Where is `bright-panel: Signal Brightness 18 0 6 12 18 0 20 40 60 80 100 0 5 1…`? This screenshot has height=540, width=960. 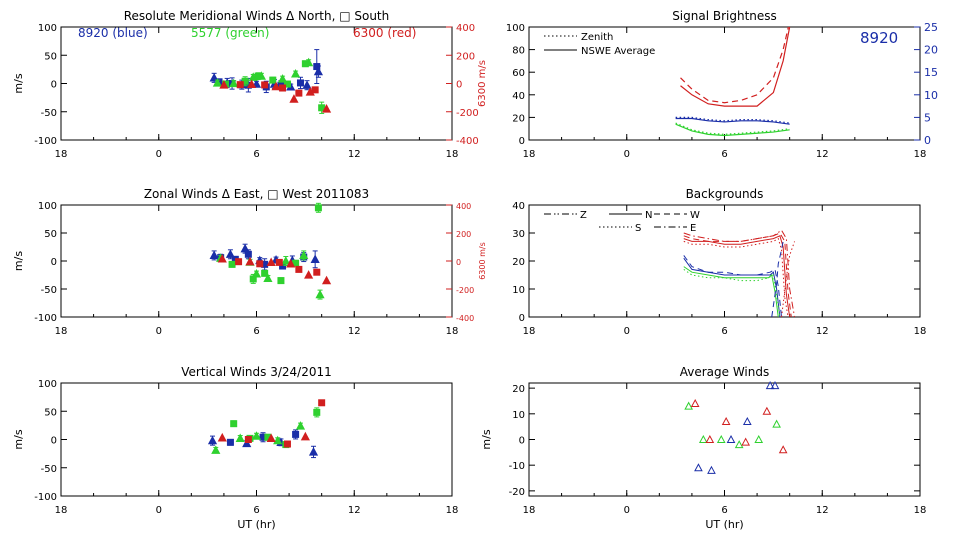
bright-panel: Signal Brightness 18 0 6 12 18 0 20 40 60 80 100 0 5 1… is located at coordinates (722, 84).